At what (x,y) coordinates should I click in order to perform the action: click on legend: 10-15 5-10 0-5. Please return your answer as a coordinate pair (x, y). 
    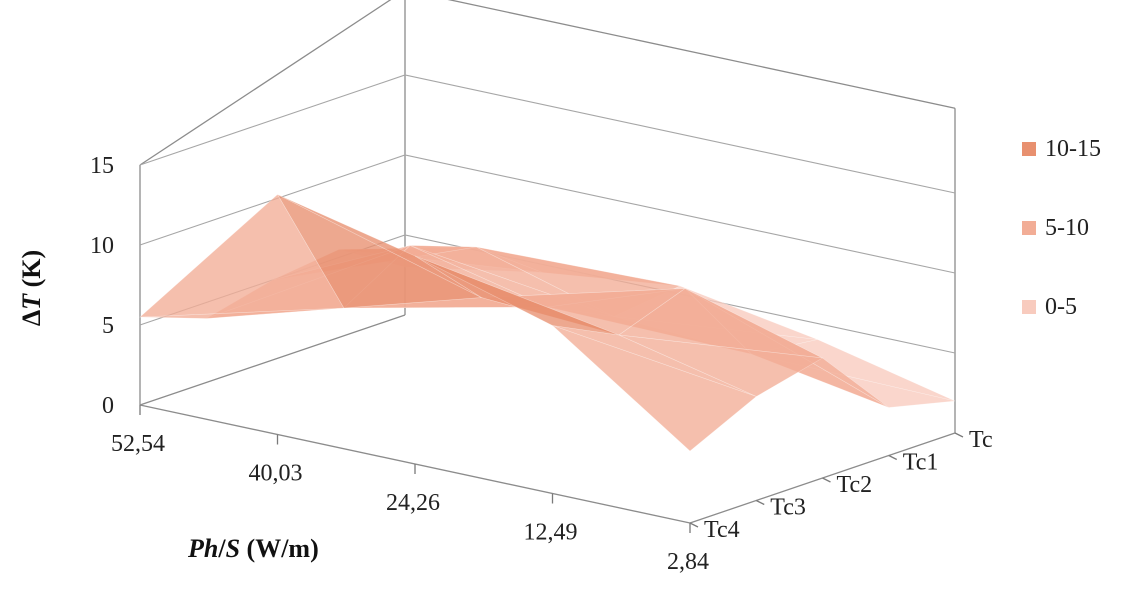
    Looking at the image, I should click on (1061, 228).